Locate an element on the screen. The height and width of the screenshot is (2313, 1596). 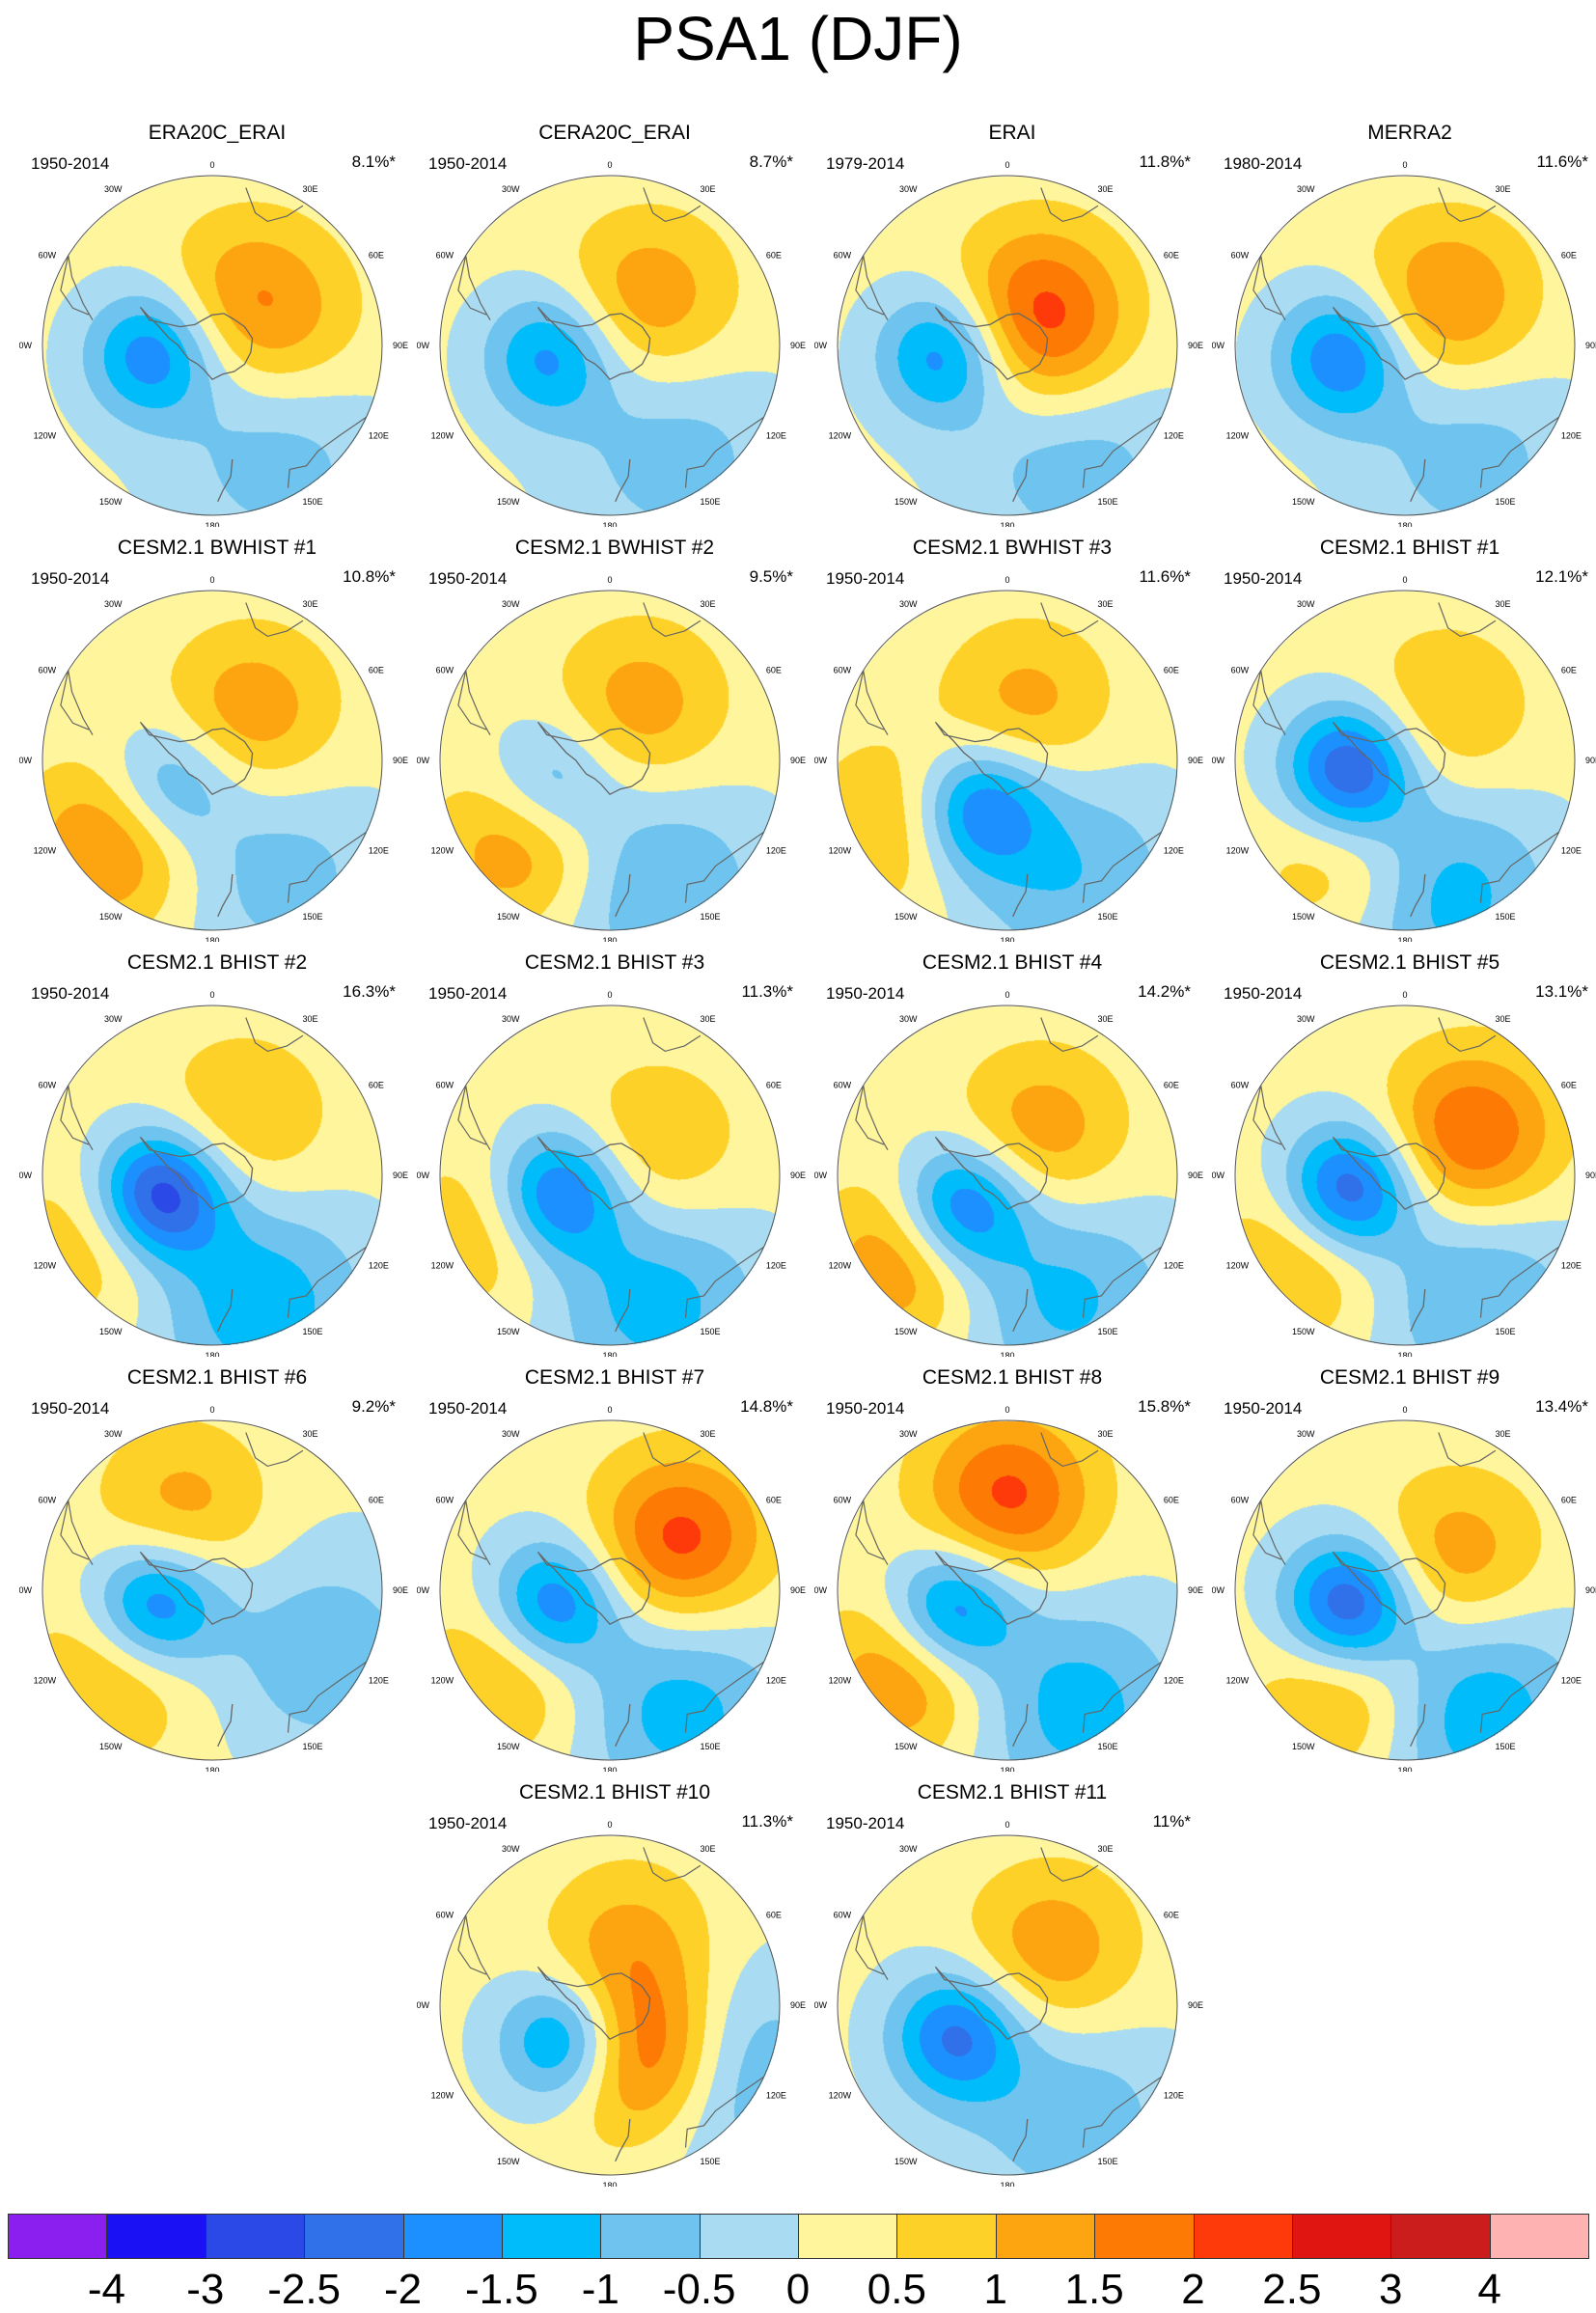
panel-title: CESM2.1 BHIST #1 is located at coordinates (1410, 548).